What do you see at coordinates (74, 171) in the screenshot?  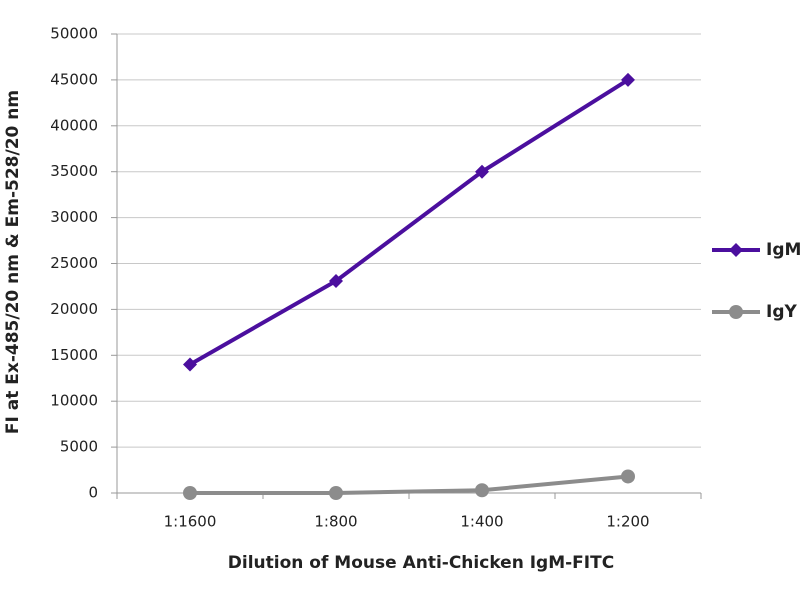 I see `y-tick-label: 35000` at bounding box center [74, 171].